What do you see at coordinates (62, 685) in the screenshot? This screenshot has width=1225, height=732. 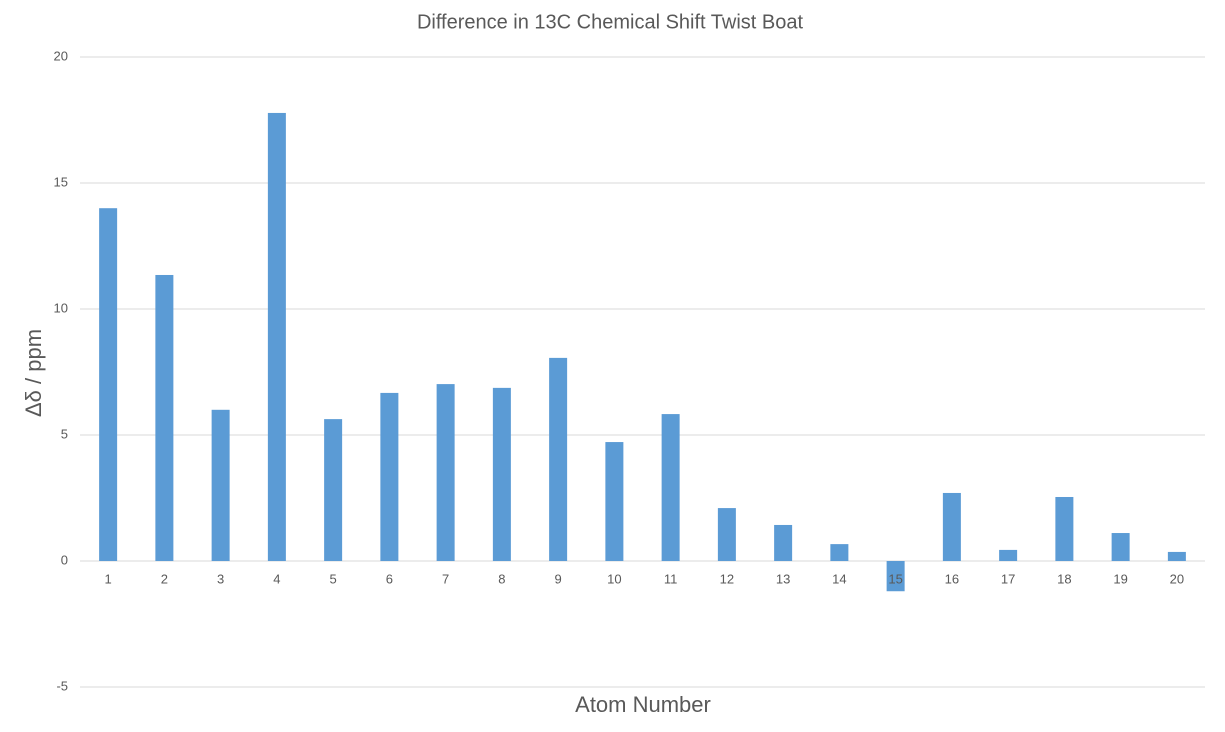 I see `y-tick-label: -5` at bounding box center [62, 685].